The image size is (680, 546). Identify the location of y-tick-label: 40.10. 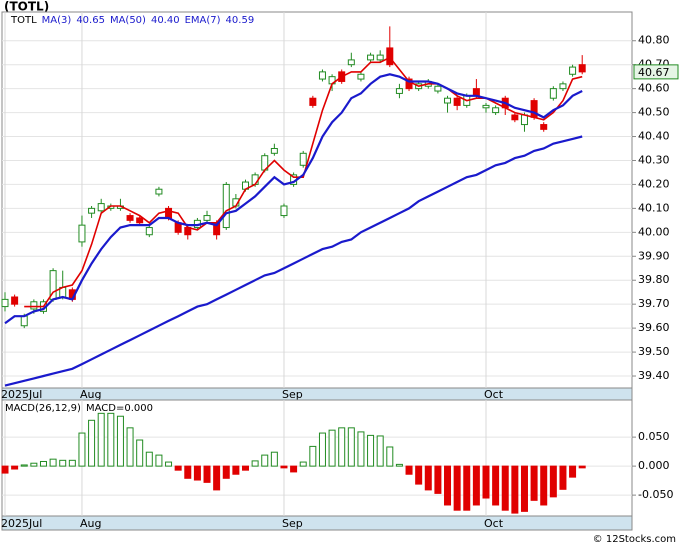
(654, 207).